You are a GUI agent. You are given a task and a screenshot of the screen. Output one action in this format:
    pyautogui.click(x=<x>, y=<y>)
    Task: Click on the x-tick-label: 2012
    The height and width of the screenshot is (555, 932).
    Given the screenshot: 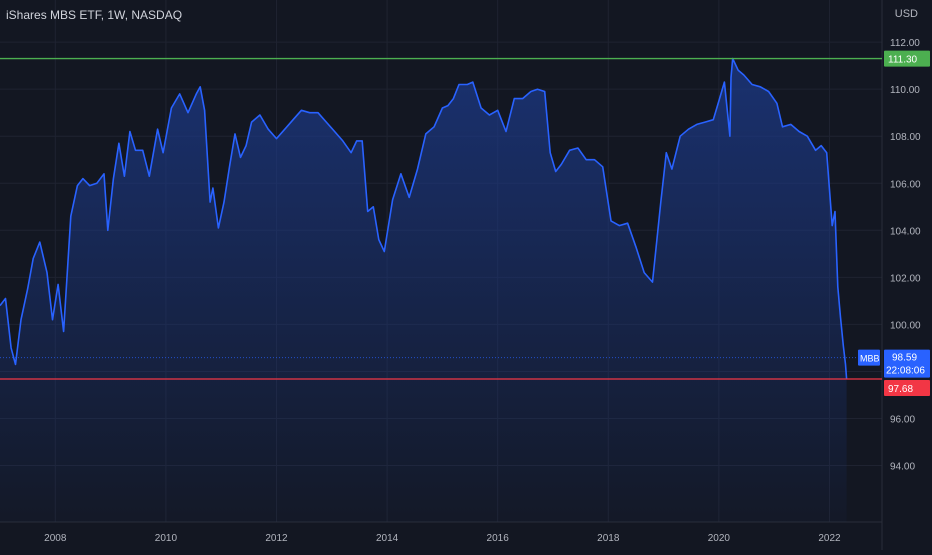 What is the action you would take?
    pyautogui.click(x=276, y=538)
    